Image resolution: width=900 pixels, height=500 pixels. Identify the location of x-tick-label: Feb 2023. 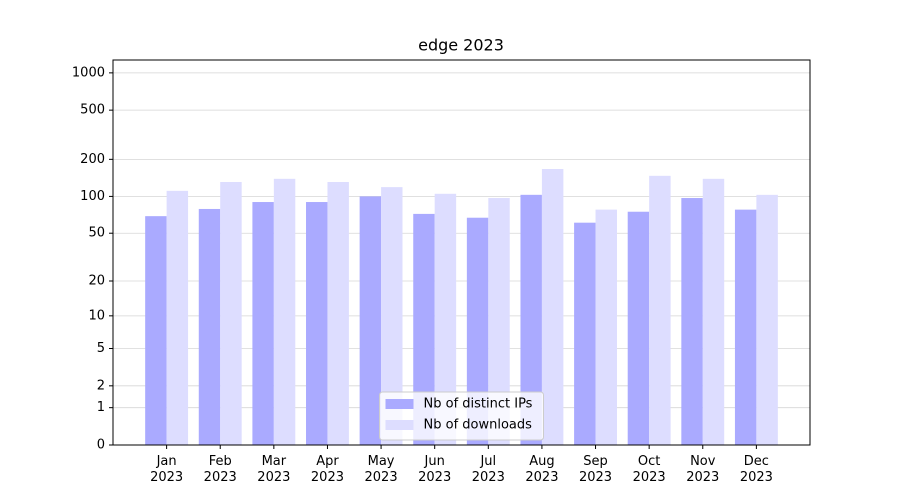
(220, 469).